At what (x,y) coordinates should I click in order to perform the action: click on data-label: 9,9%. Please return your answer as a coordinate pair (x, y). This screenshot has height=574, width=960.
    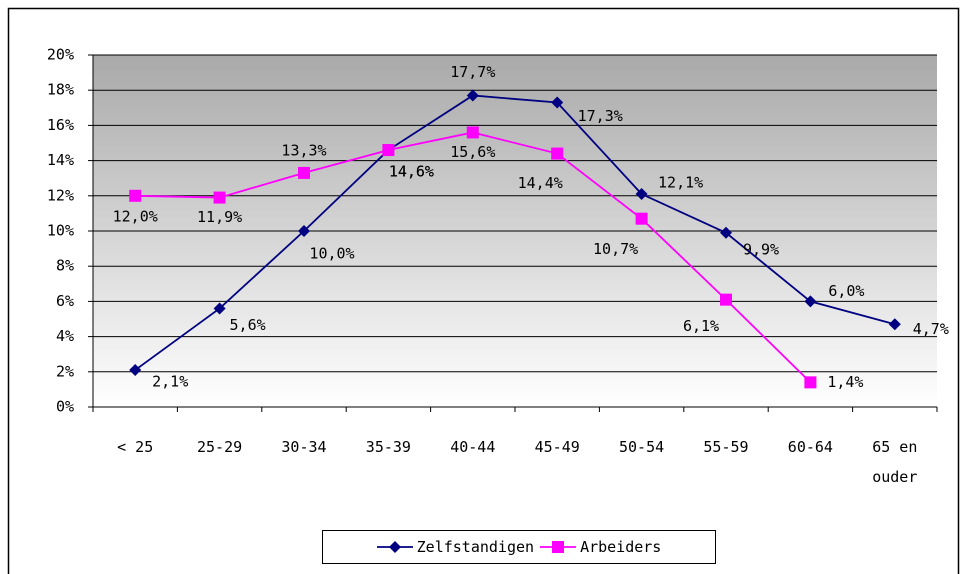
    Looking at the image, I should click on (761, 249).